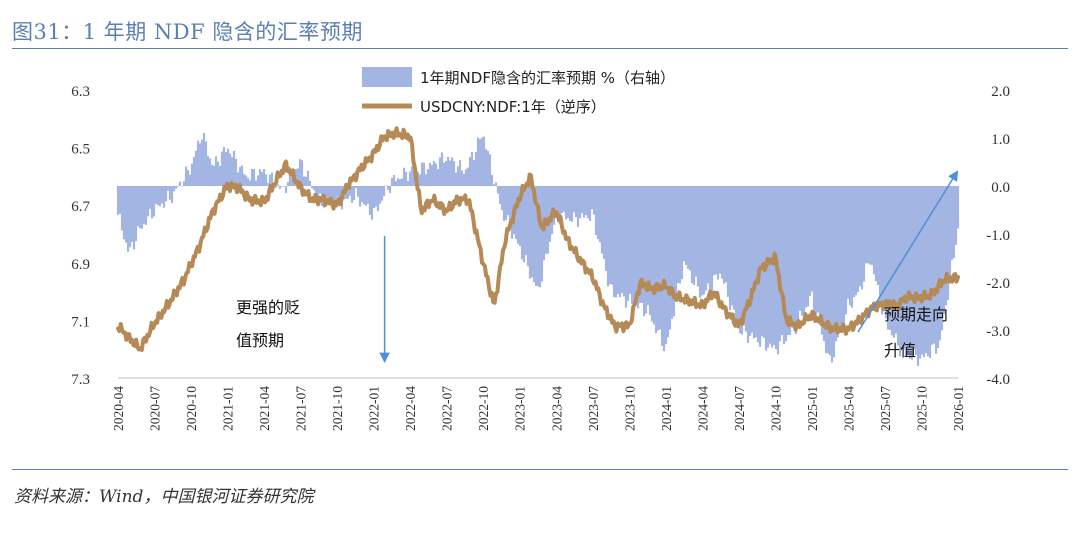 Image resolution: width=1080 pixels, height=540 pixels. Describe the element at coordinates (374, 408) in the screenshot. I see `x-tick-label: 2022-01` at that location.